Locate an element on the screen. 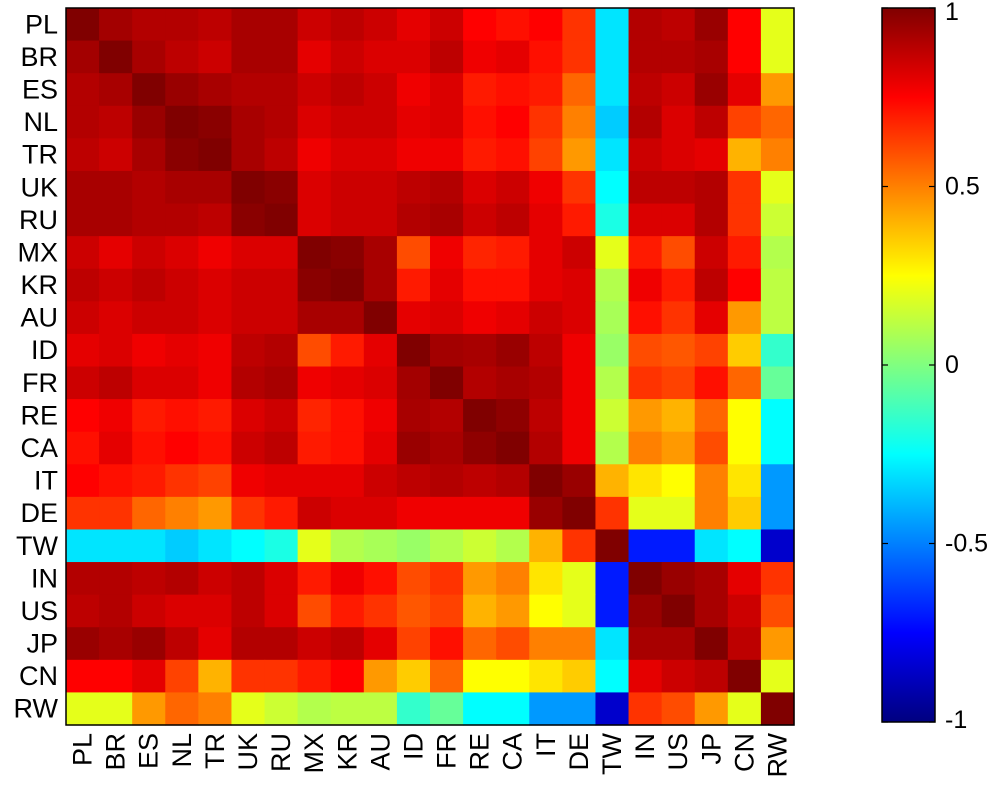 The width and height of the screenshot is (1000, 787). heatmap-cell-FR-CN is located at coordinates (744, 383).